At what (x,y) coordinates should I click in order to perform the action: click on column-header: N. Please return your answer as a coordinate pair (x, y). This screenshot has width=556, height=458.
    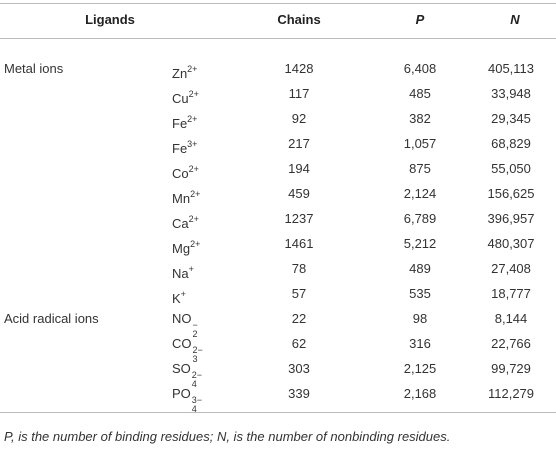
    Looking at the image, I should click on (515, 19).